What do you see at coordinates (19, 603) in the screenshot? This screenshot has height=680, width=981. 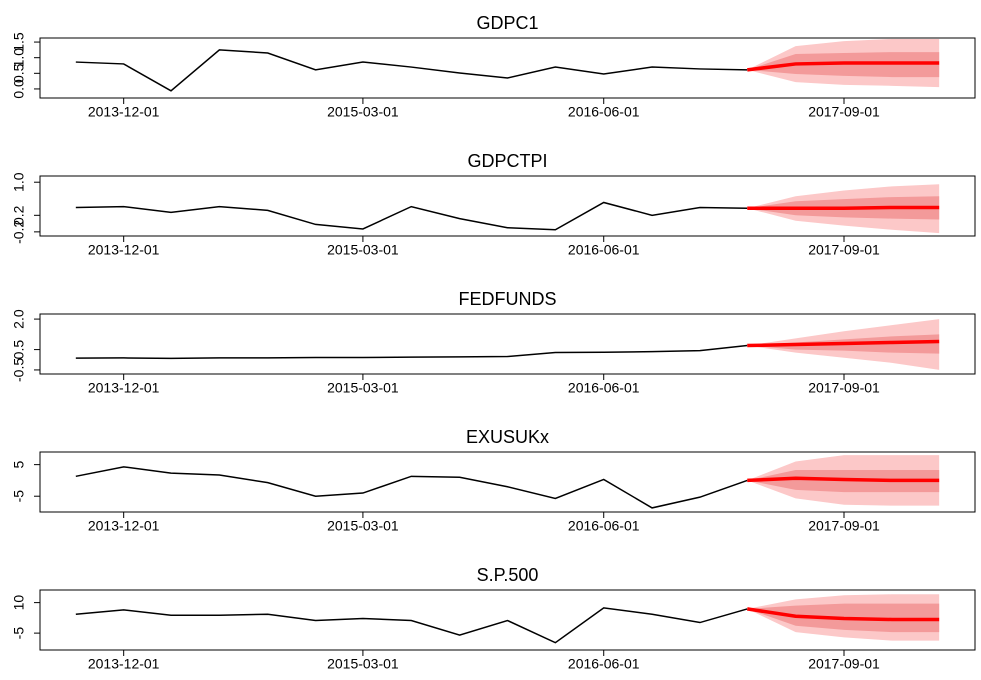 I see `y-tick-label: 10` at bounding box center [19, 603].